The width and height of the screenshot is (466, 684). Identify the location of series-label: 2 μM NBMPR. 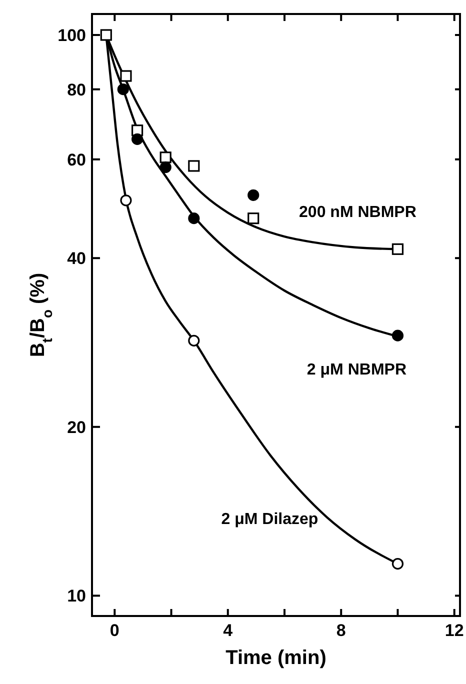
(356, 369).